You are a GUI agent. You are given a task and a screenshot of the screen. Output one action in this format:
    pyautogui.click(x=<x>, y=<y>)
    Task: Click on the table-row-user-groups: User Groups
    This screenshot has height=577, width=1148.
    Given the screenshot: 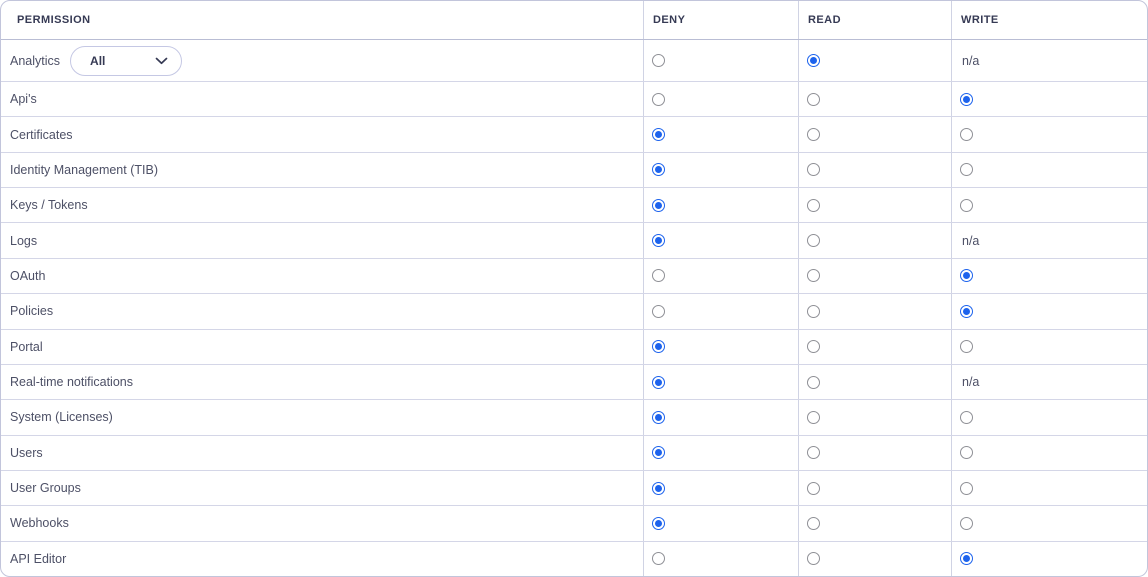 What is the action you would take?
    pyautogui.click(x=574, y=488)
    